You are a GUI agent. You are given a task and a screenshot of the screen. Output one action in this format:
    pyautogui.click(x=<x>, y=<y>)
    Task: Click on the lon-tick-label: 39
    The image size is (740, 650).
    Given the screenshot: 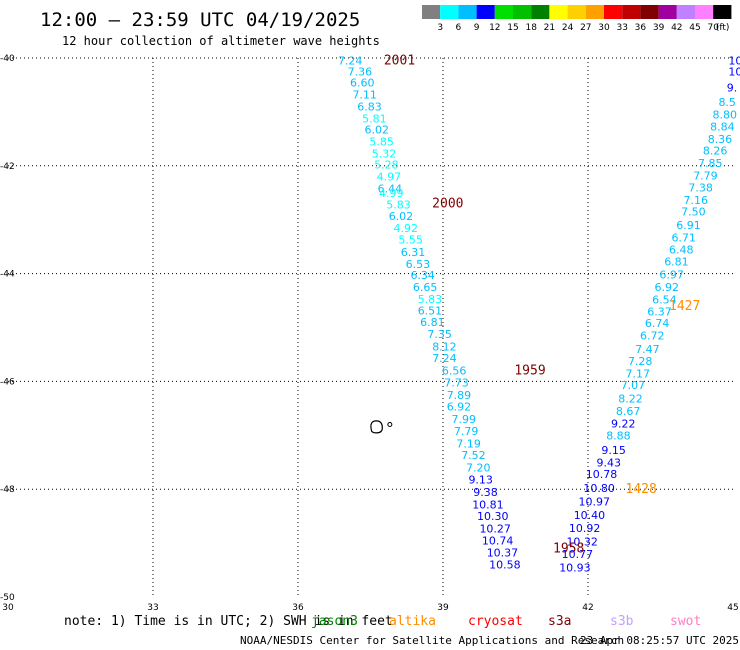 What is the action you would take?
    pyautogui.click(x=443, y=608)
    